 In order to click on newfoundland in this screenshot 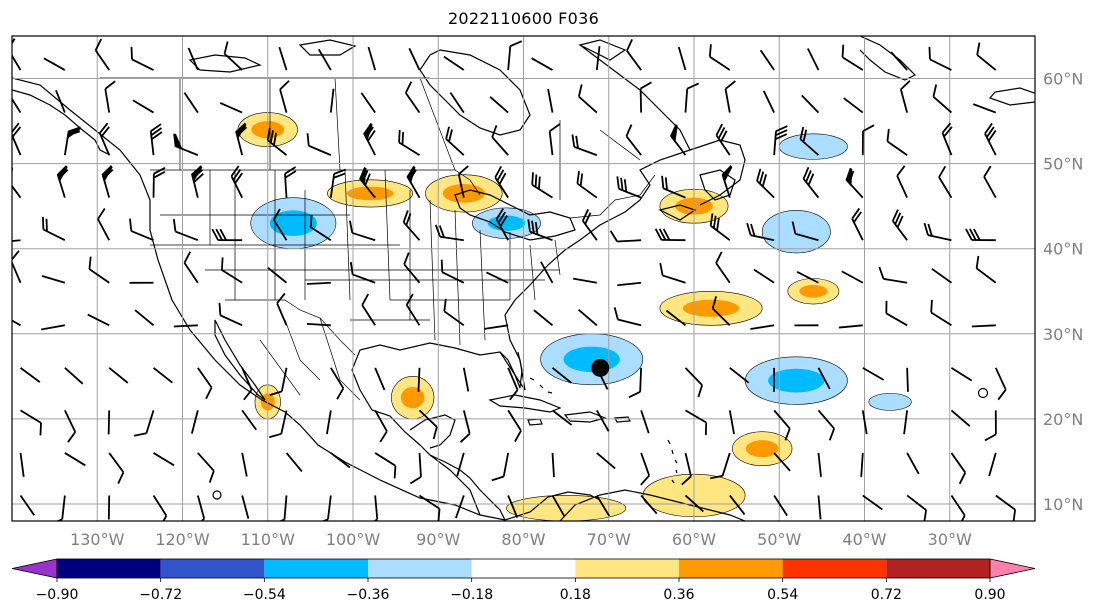, I will do `click(717, 185)`.